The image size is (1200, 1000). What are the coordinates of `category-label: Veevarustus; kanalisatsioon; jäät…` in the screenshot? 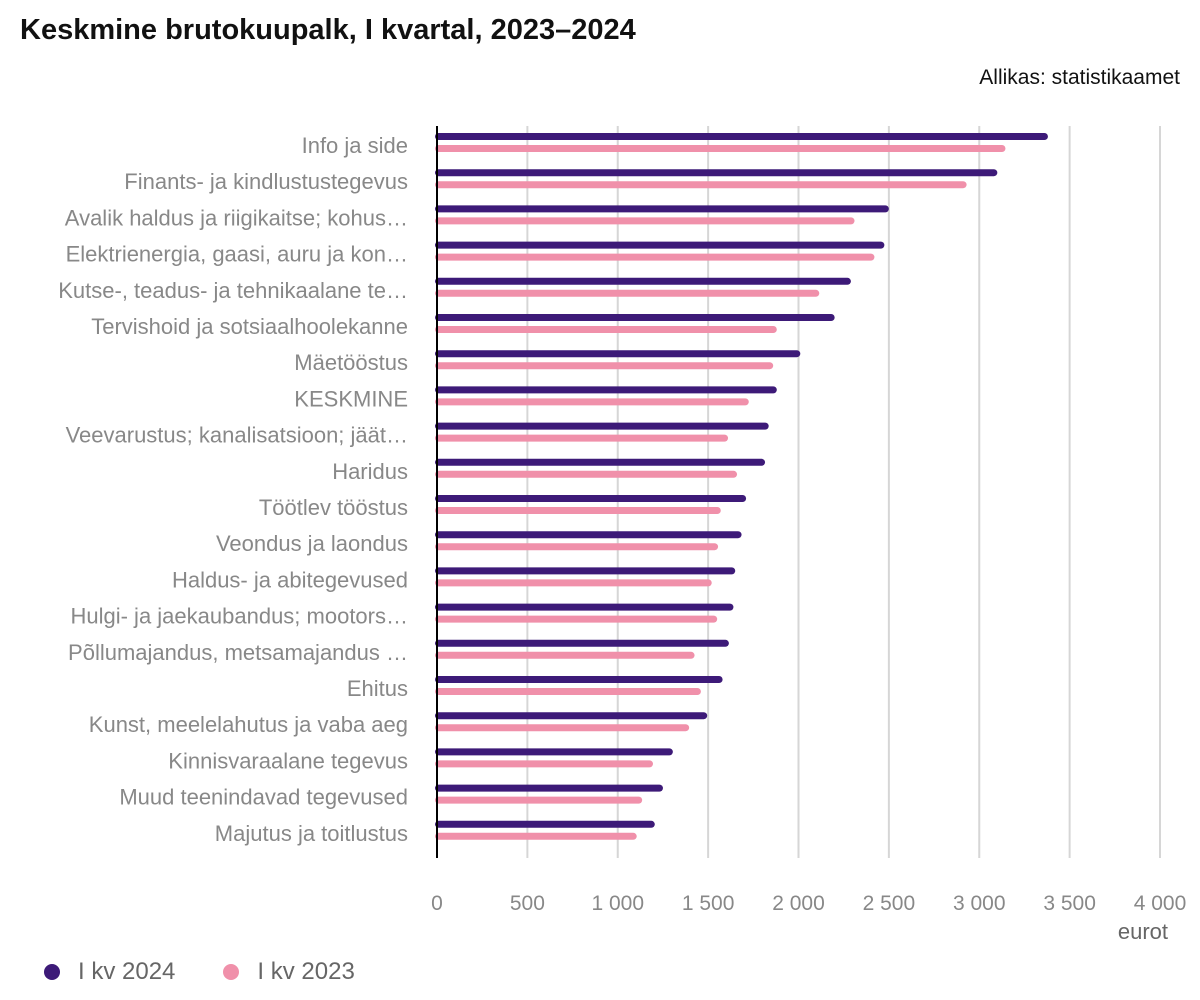 It's located at (237, 435).